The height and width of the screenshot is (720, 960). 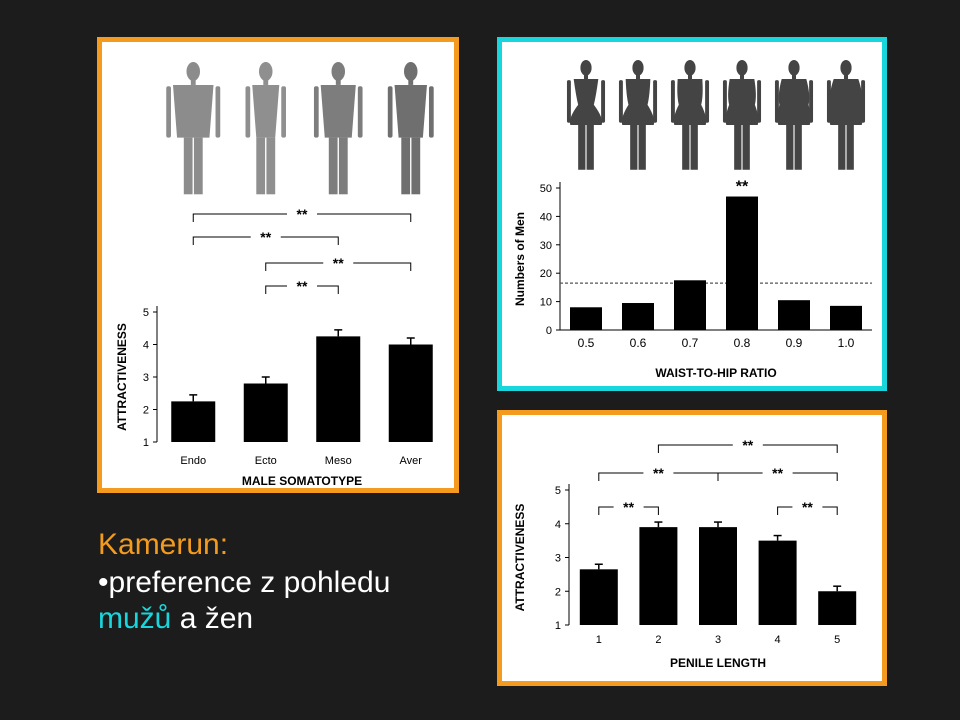 I want to click on continuation-text: a žen, so click(x=216, y=618).